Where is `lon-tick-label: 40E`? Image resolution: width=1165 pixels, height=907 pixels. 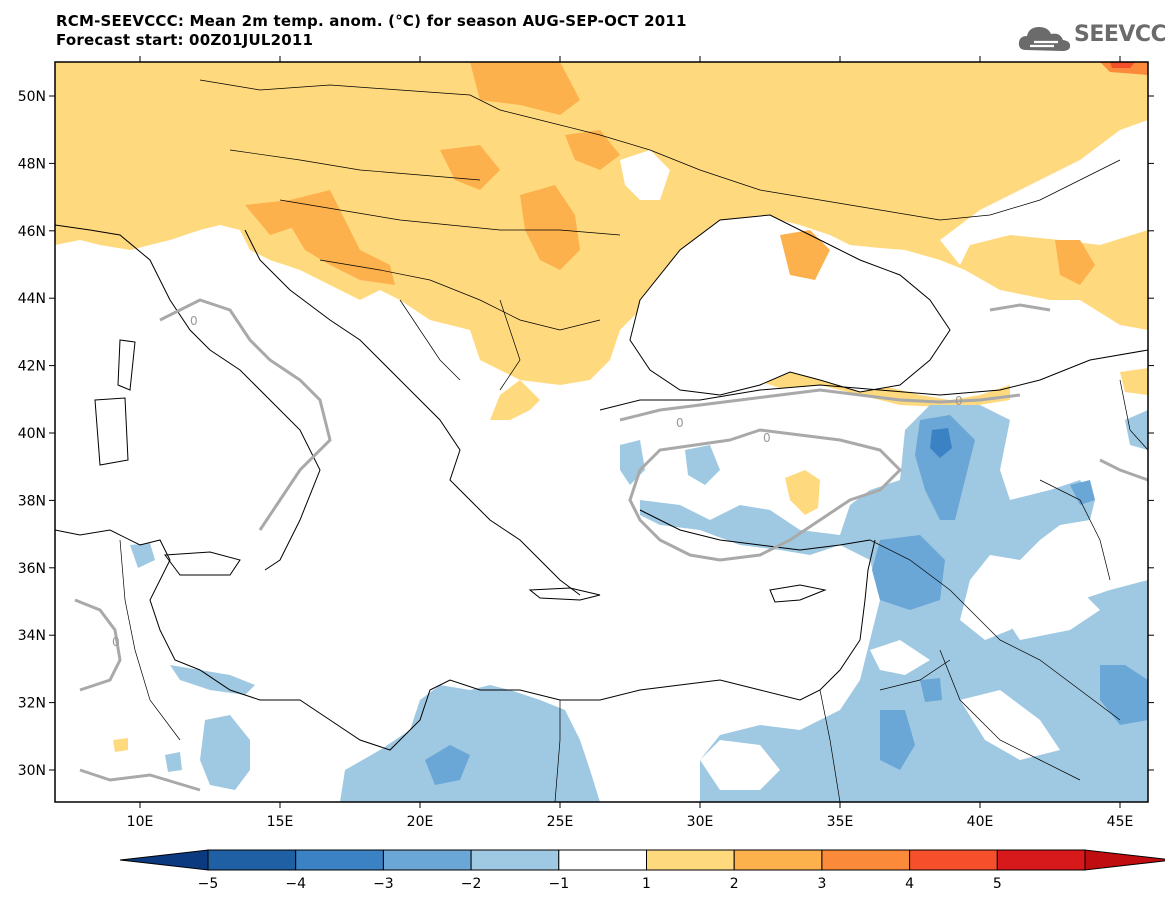 lon-tick-label: 40E is located at coordinates (980, 822).